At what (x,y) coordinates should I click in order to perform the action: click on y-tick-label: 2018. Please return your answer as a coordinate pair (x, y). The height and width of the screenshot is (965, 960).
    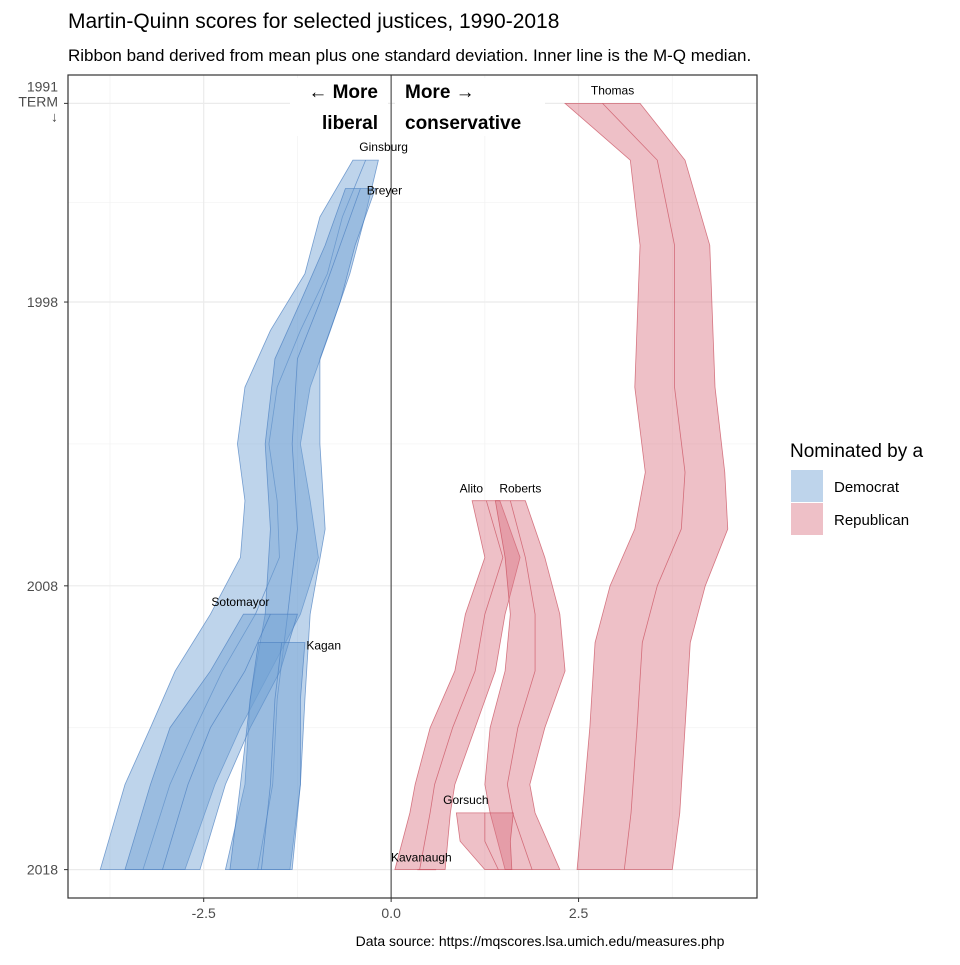
    Looking at the image, I should click on (42, 870).